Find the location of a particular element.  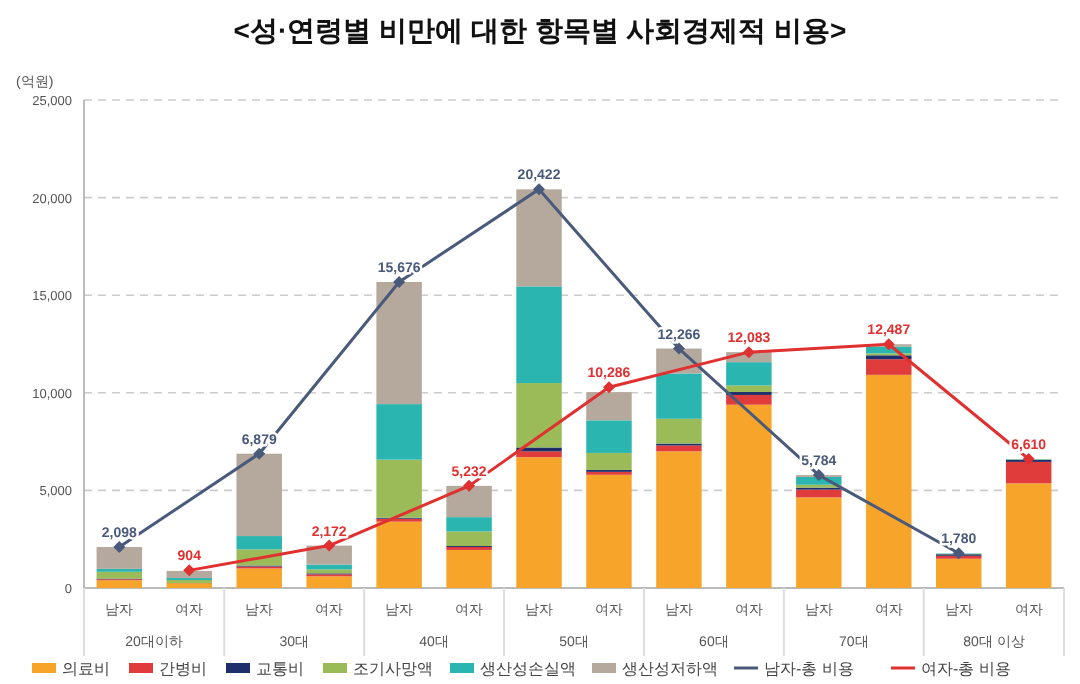

legend-label: 의료비 is located at coordinates (86, 669).